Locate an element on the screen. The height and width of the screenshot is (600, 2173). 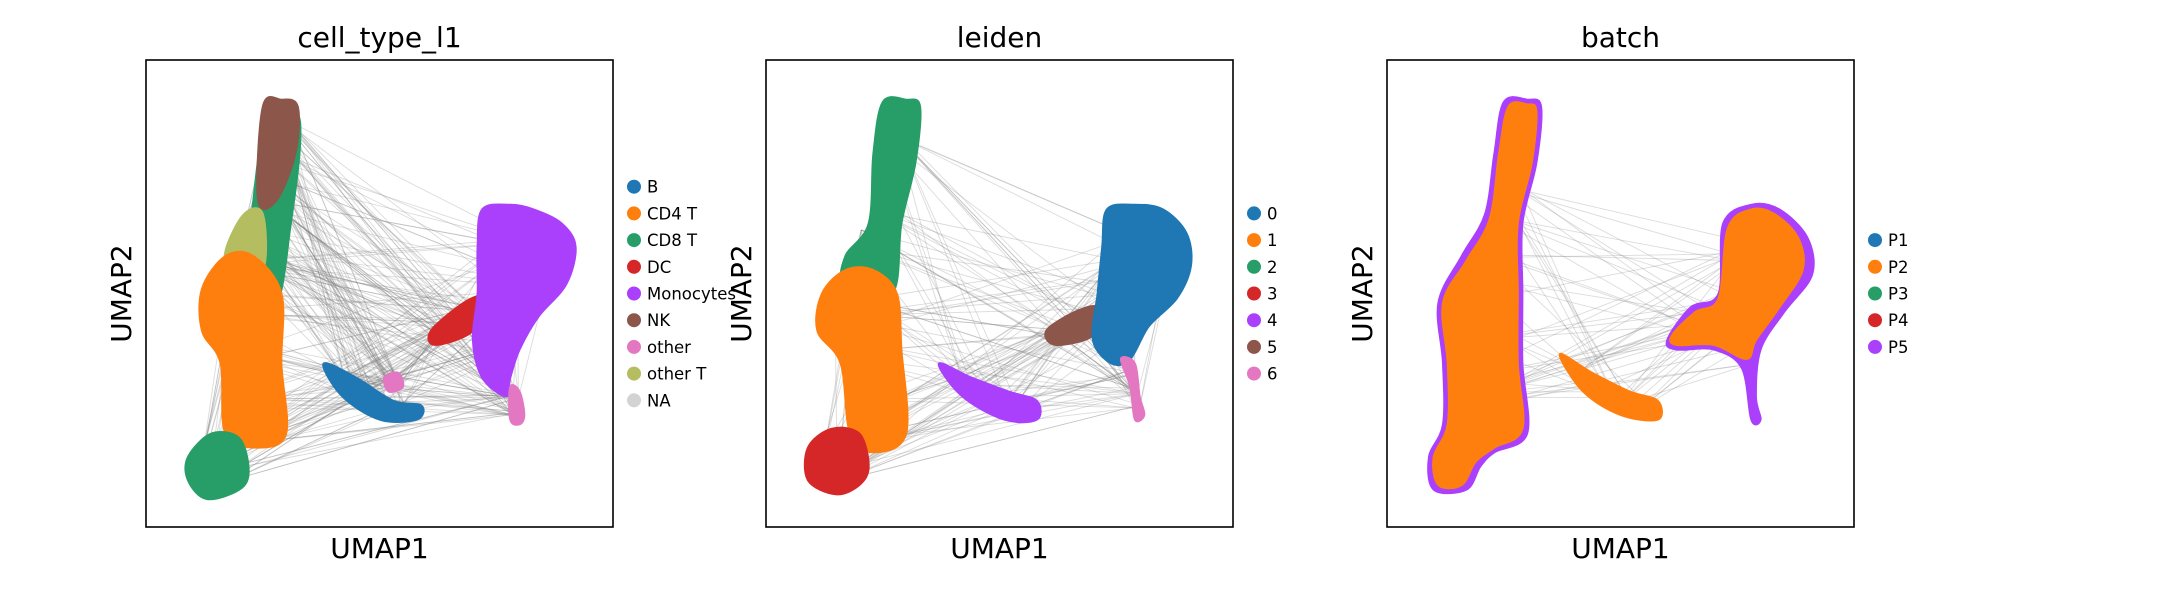
legend-label: CD8 T is located at coordinates (672, 240).